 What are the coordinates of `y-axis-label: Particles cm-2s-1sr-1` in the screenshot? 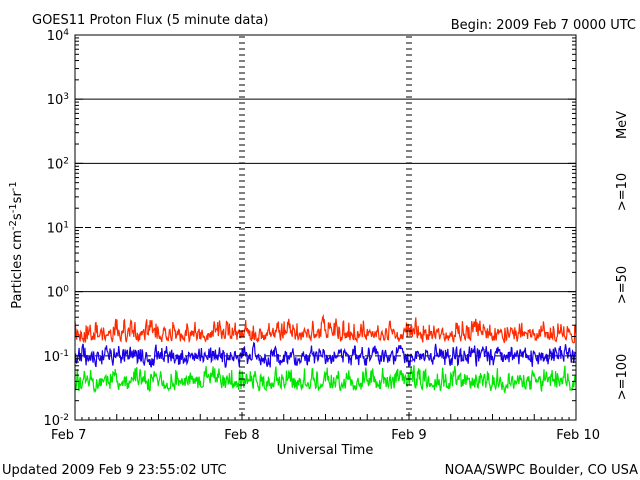 It's located at (17, 245).